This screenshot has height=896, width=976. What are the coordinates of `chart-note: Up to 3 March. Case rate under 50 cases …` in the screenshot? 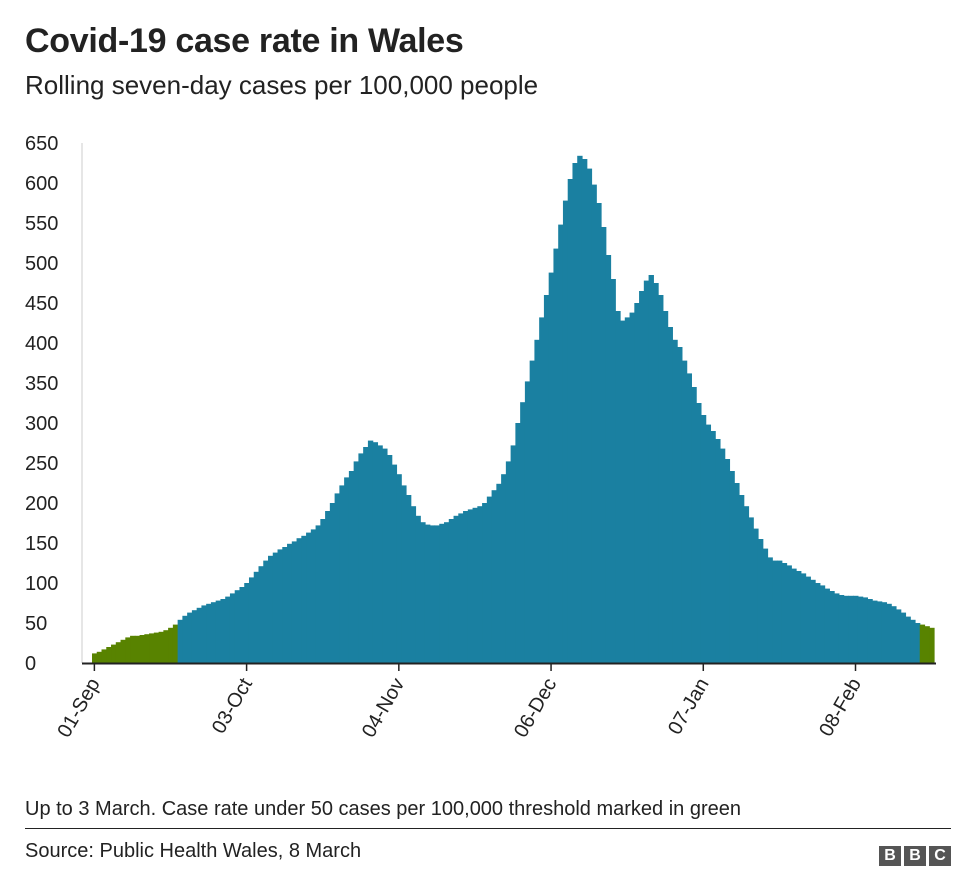 It's located at (383, 809).